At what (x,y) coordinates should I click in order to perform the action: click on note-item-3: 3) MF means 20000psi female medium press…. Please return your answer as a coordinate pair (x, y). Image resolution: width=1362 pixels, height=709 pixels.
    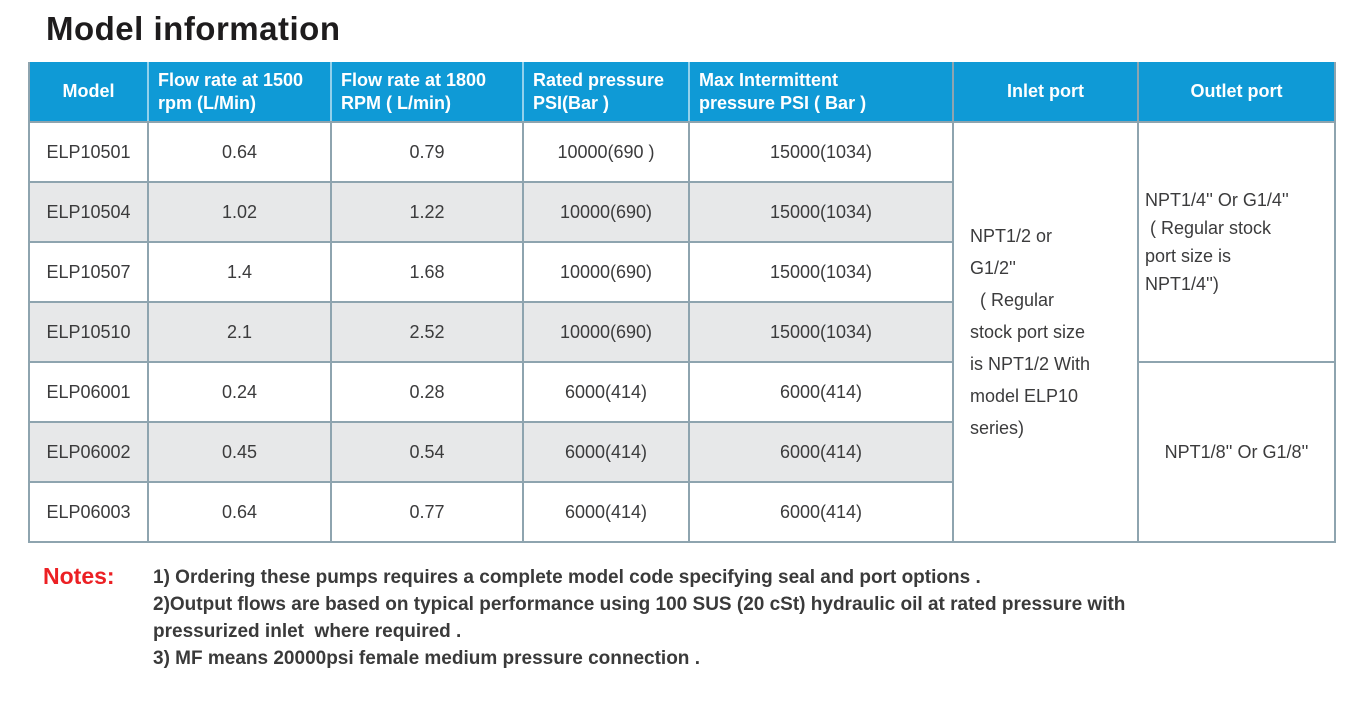
    Looking at the image, I should click on (426, 658).